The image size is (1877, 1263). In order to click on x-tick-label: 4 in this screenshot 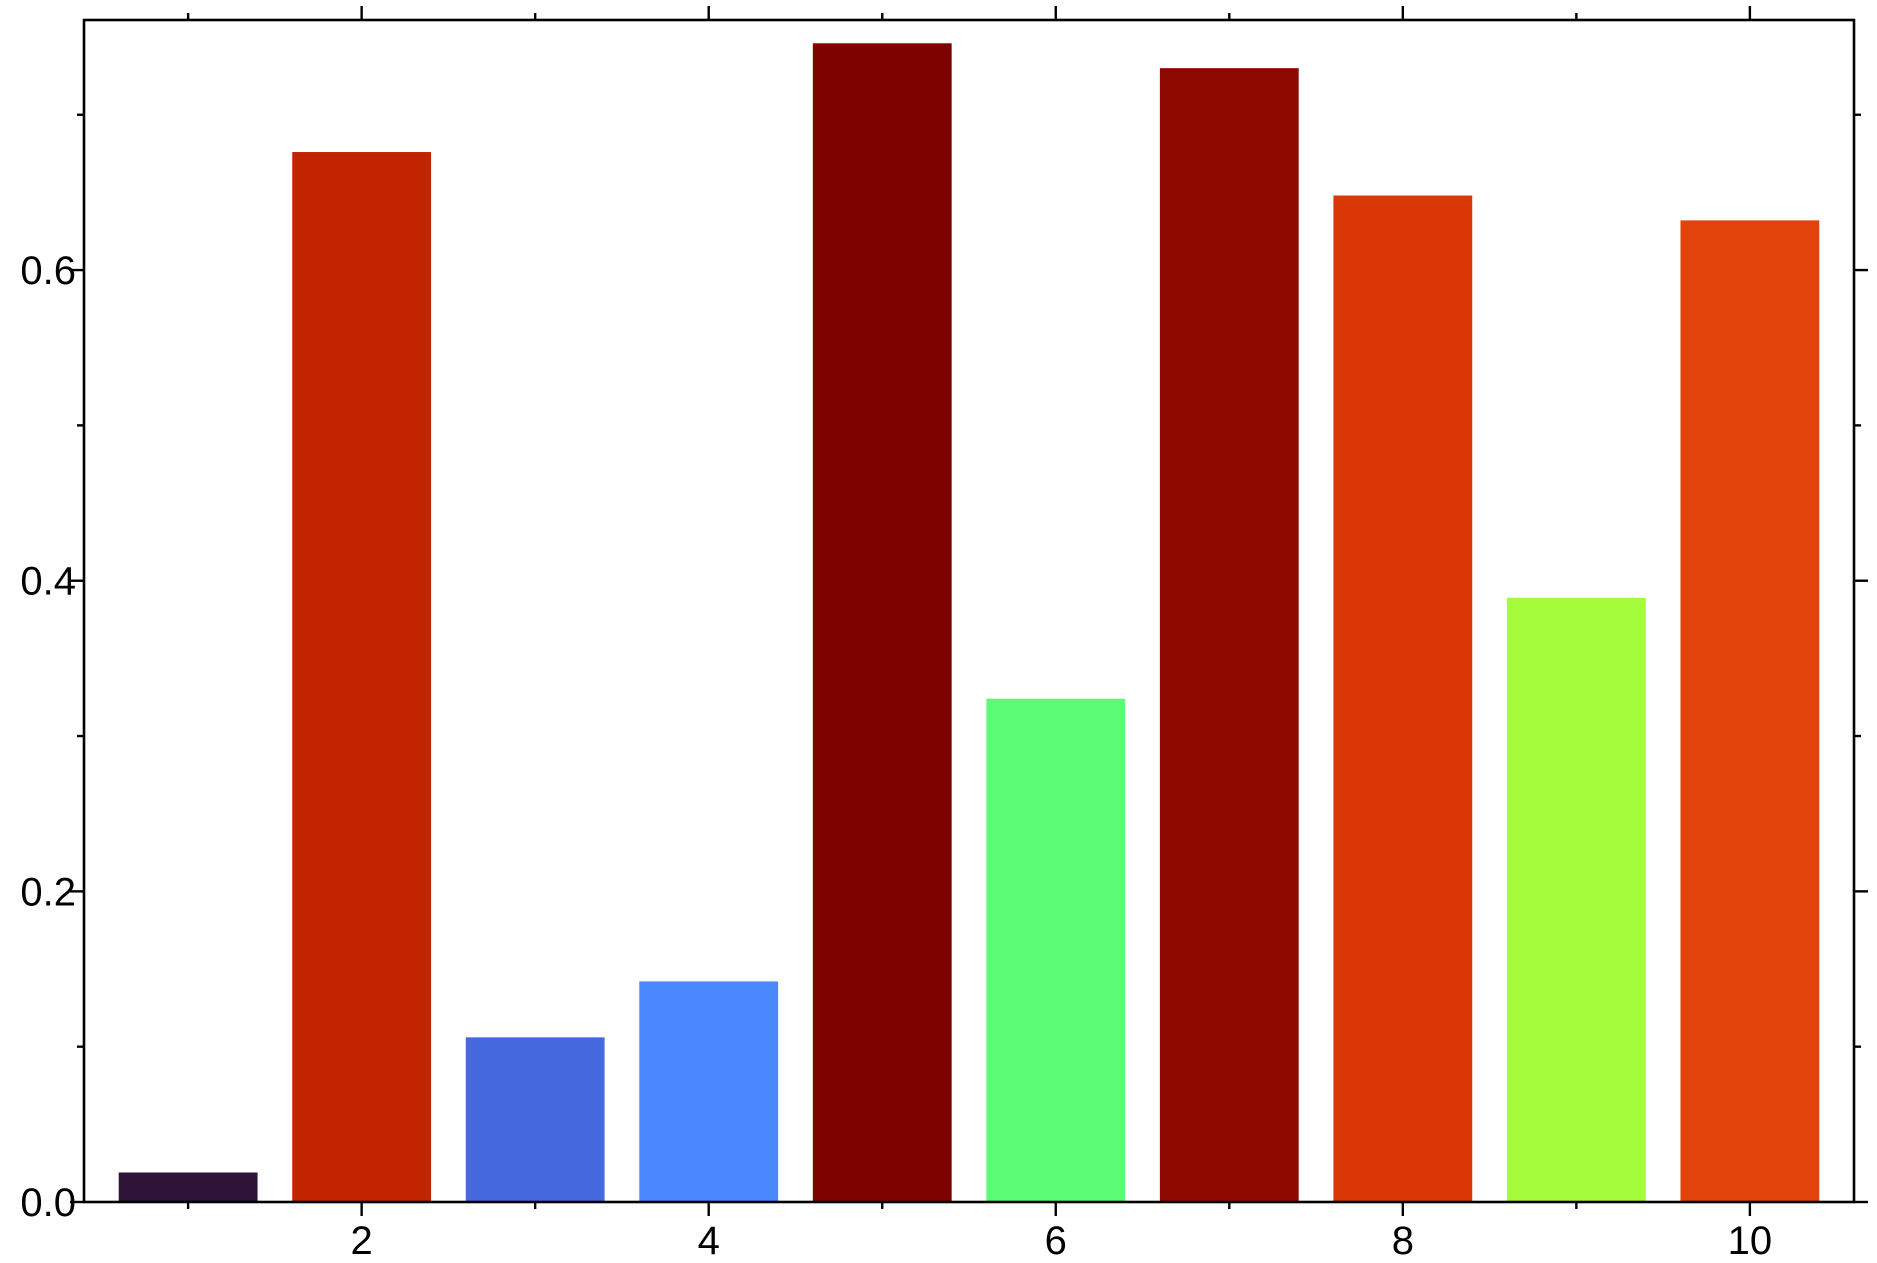, I will do `click(709, 1241)`.